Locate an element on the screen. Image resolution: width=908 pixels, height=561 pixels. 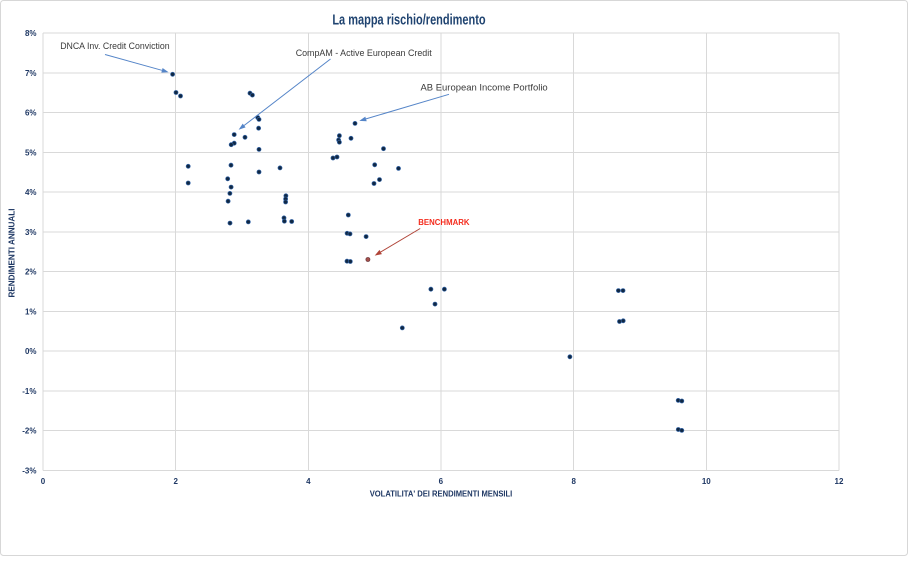
svg-text: 8% is located at coordinates (31, 33).